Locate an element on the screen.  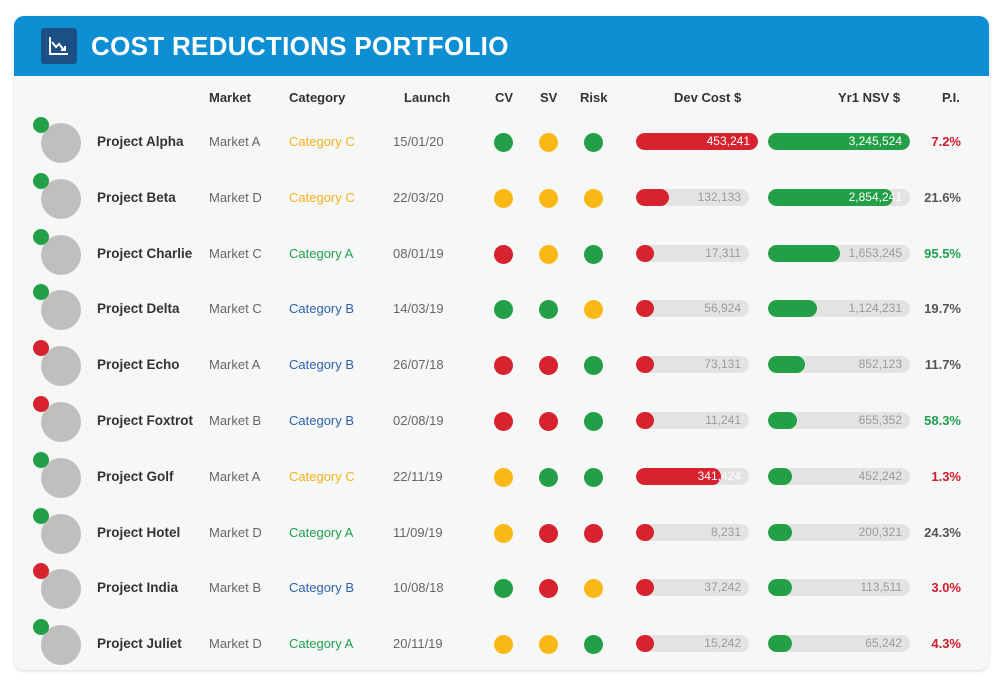
nsv-value: 1,653,245 is located at coordinates (875, 252).